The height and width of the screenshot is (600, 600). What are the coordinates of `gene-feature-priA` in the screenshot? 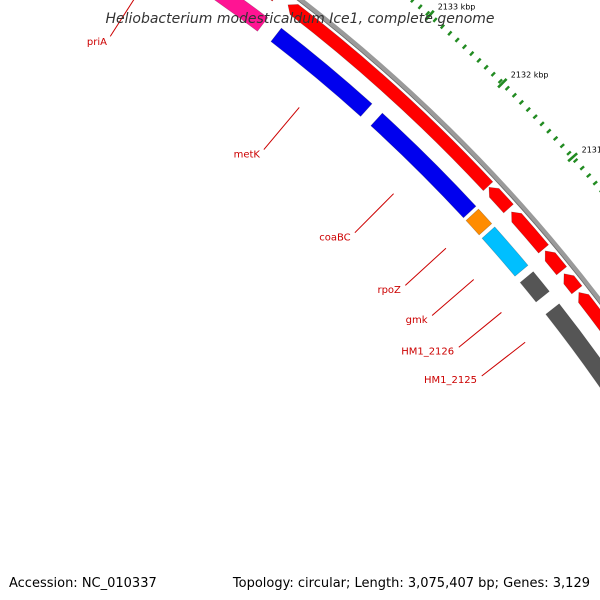 It's located at (241, 16).